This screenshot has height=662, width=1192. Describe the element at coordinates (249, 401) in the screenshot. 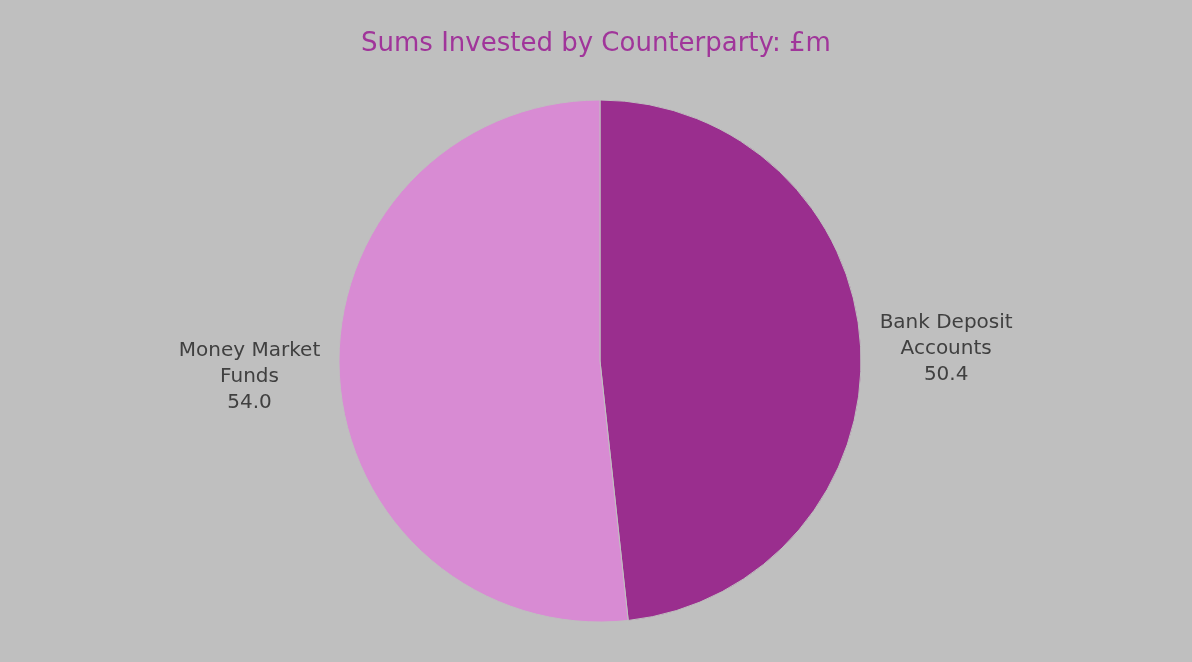

I see `data-label: 54.0` at that location.